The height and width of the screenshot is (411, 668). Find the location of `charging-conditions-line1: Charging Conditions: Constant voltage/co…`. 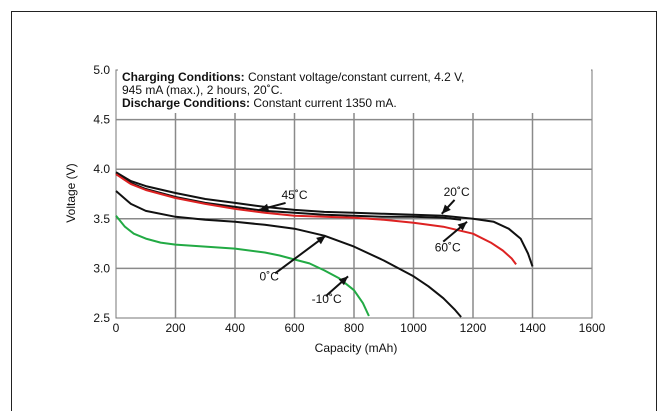

charging-conditions-line1: Charging Conditions: Constant voltage/co… is located at coordinates (293, 77).